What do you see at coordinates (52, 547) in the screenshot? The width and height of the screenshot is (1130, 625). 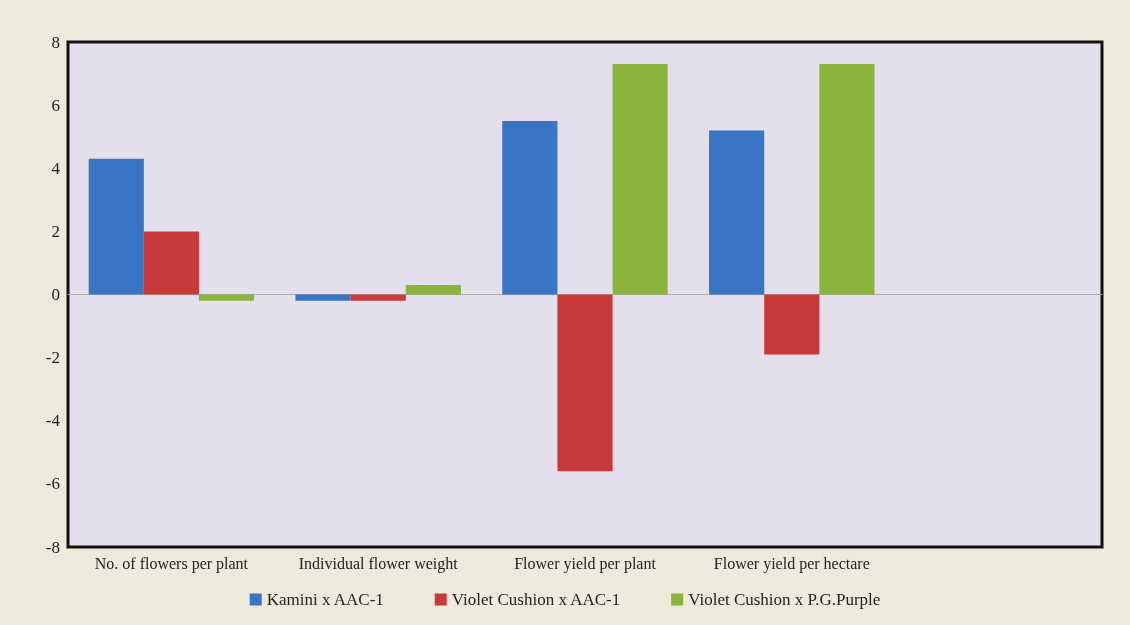 I see `y-tick-label: -8` at bounding box center [52, 547].